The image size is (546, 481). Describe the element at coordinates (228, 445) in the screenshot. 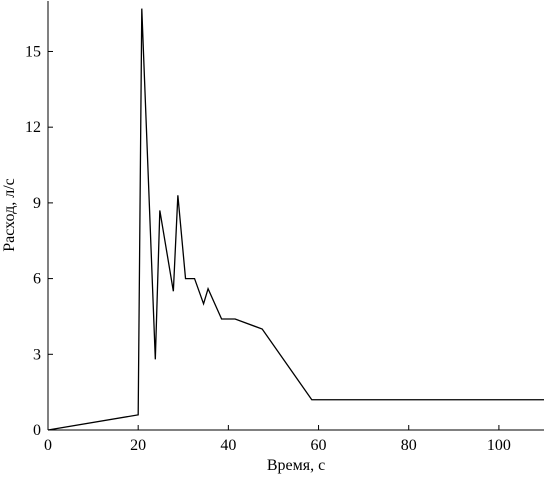

I see `x-tick-label: 40` at that location.